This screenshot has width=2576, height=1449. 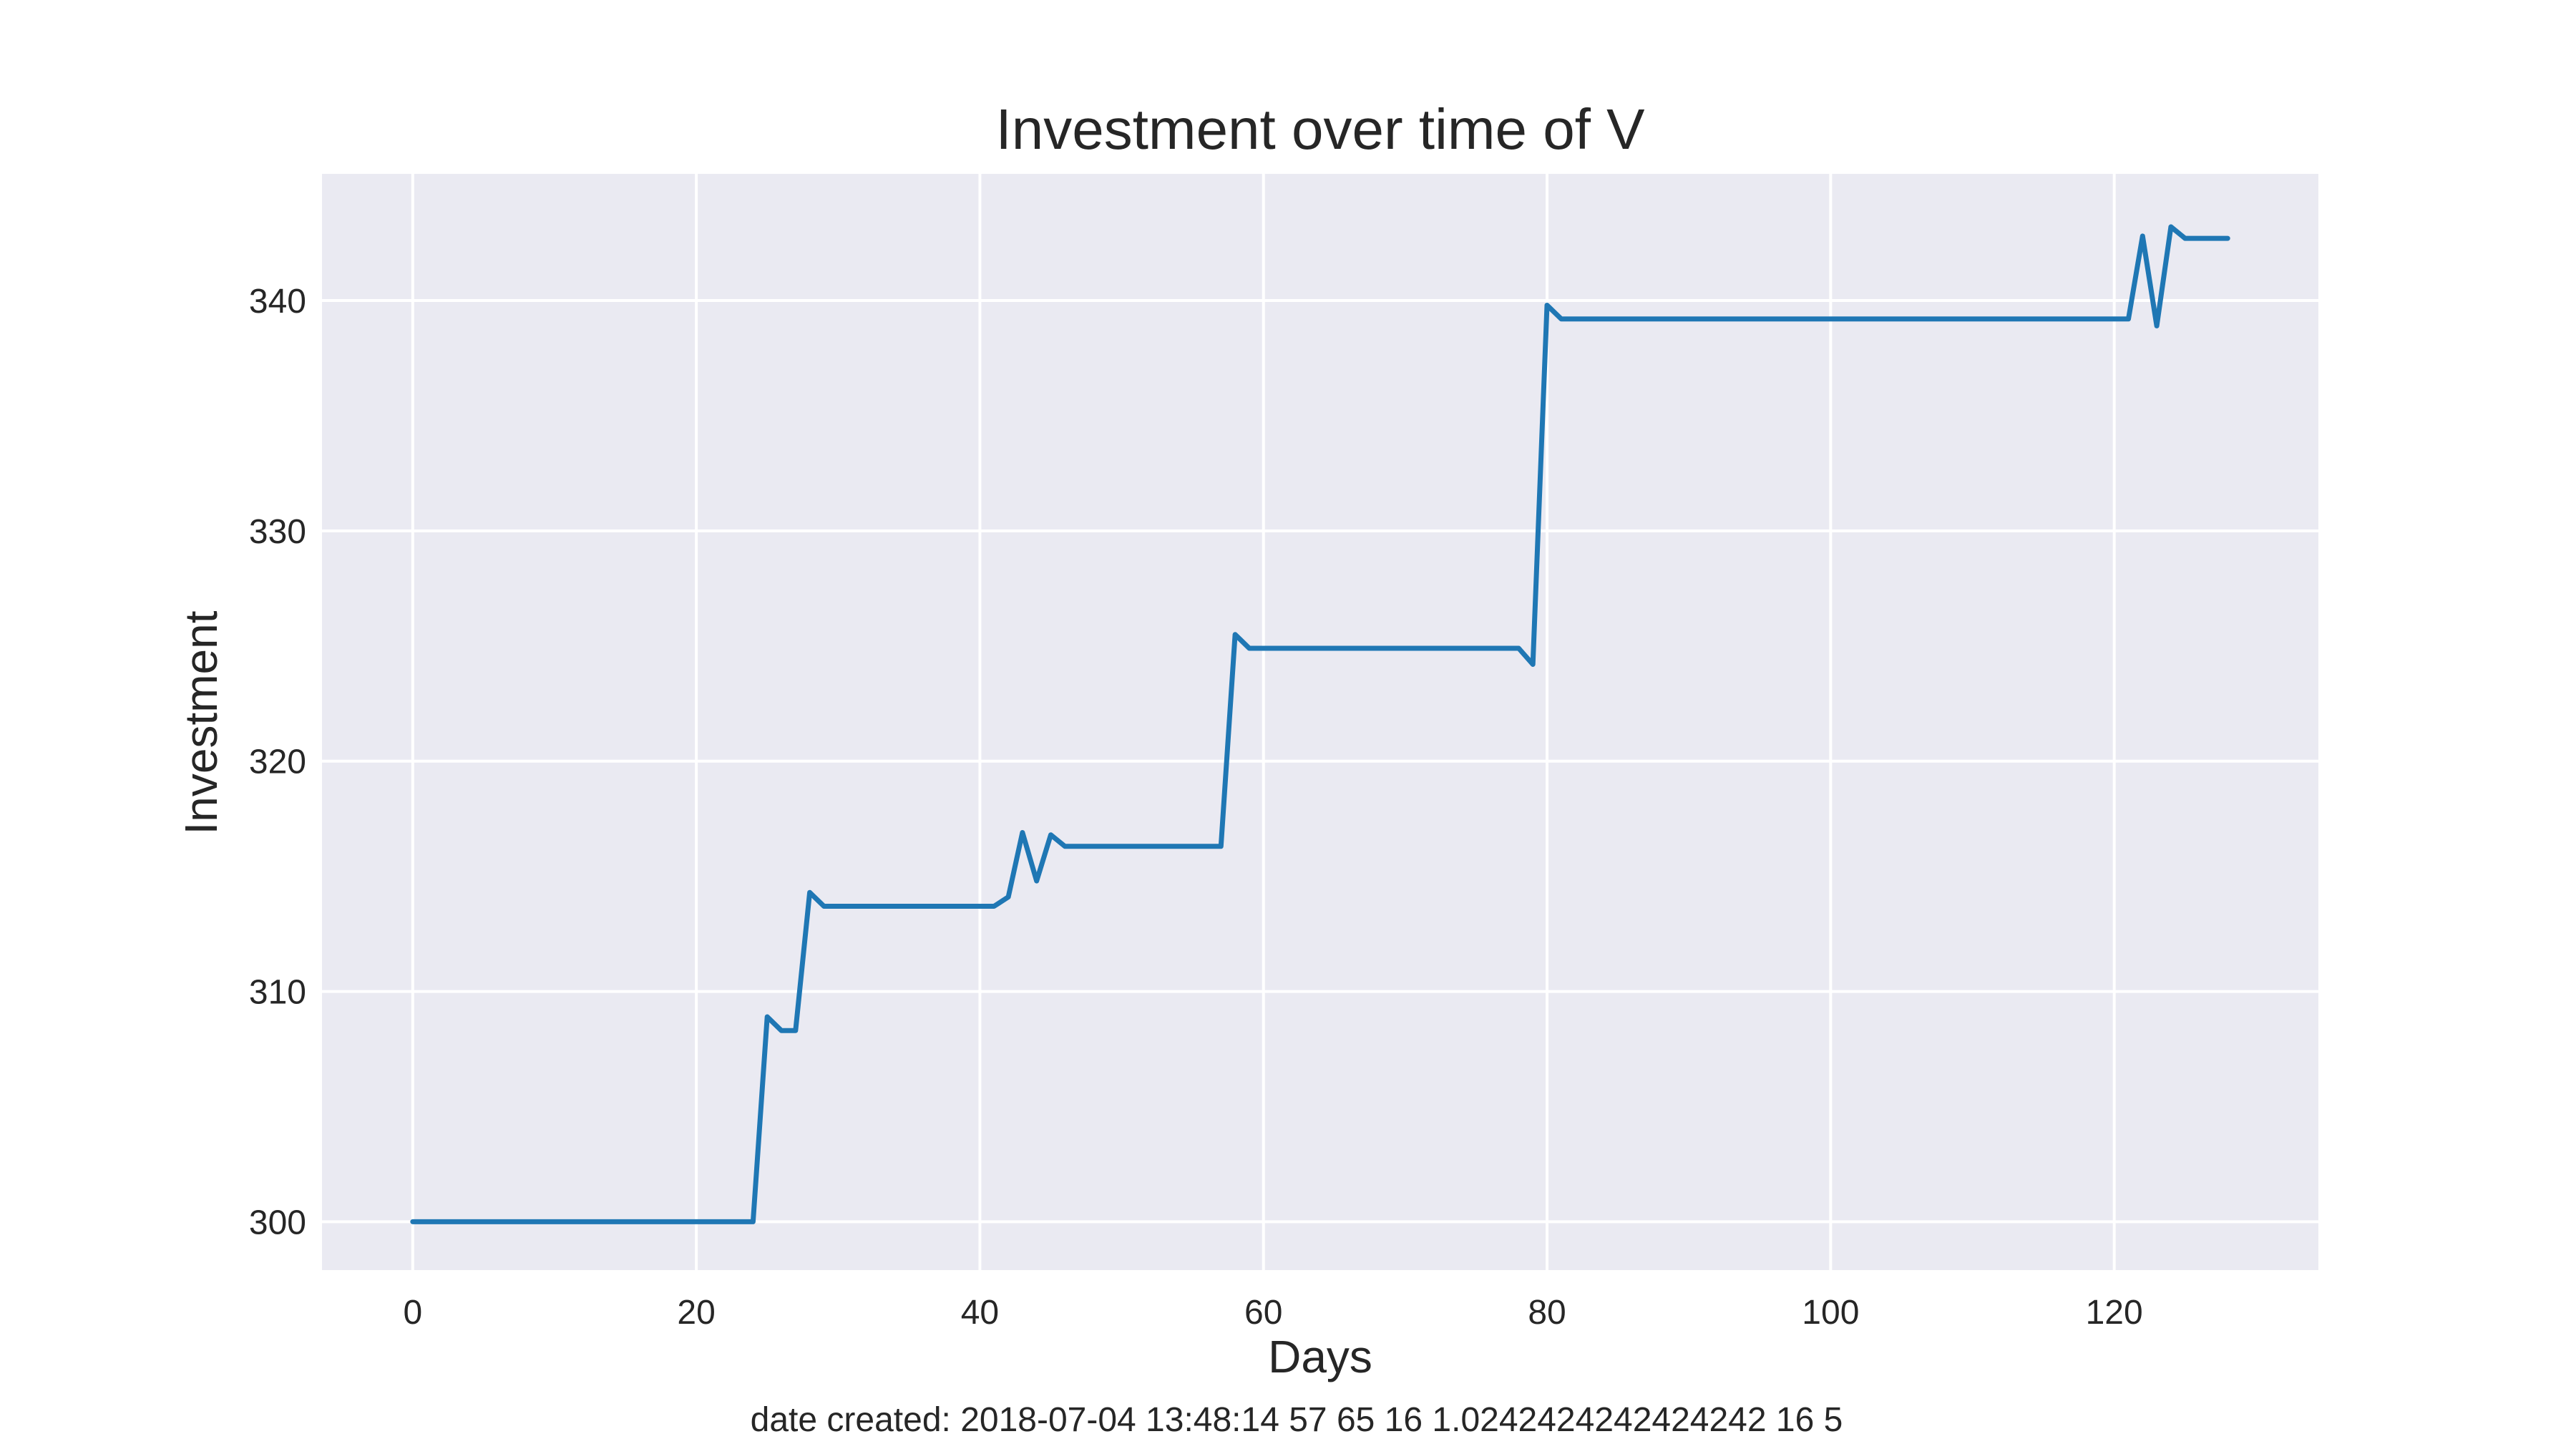 What do you see at coordinates (277, 993) in the screenshot?
I see `y-tick-label: 310` at bounding box center [277, 993].